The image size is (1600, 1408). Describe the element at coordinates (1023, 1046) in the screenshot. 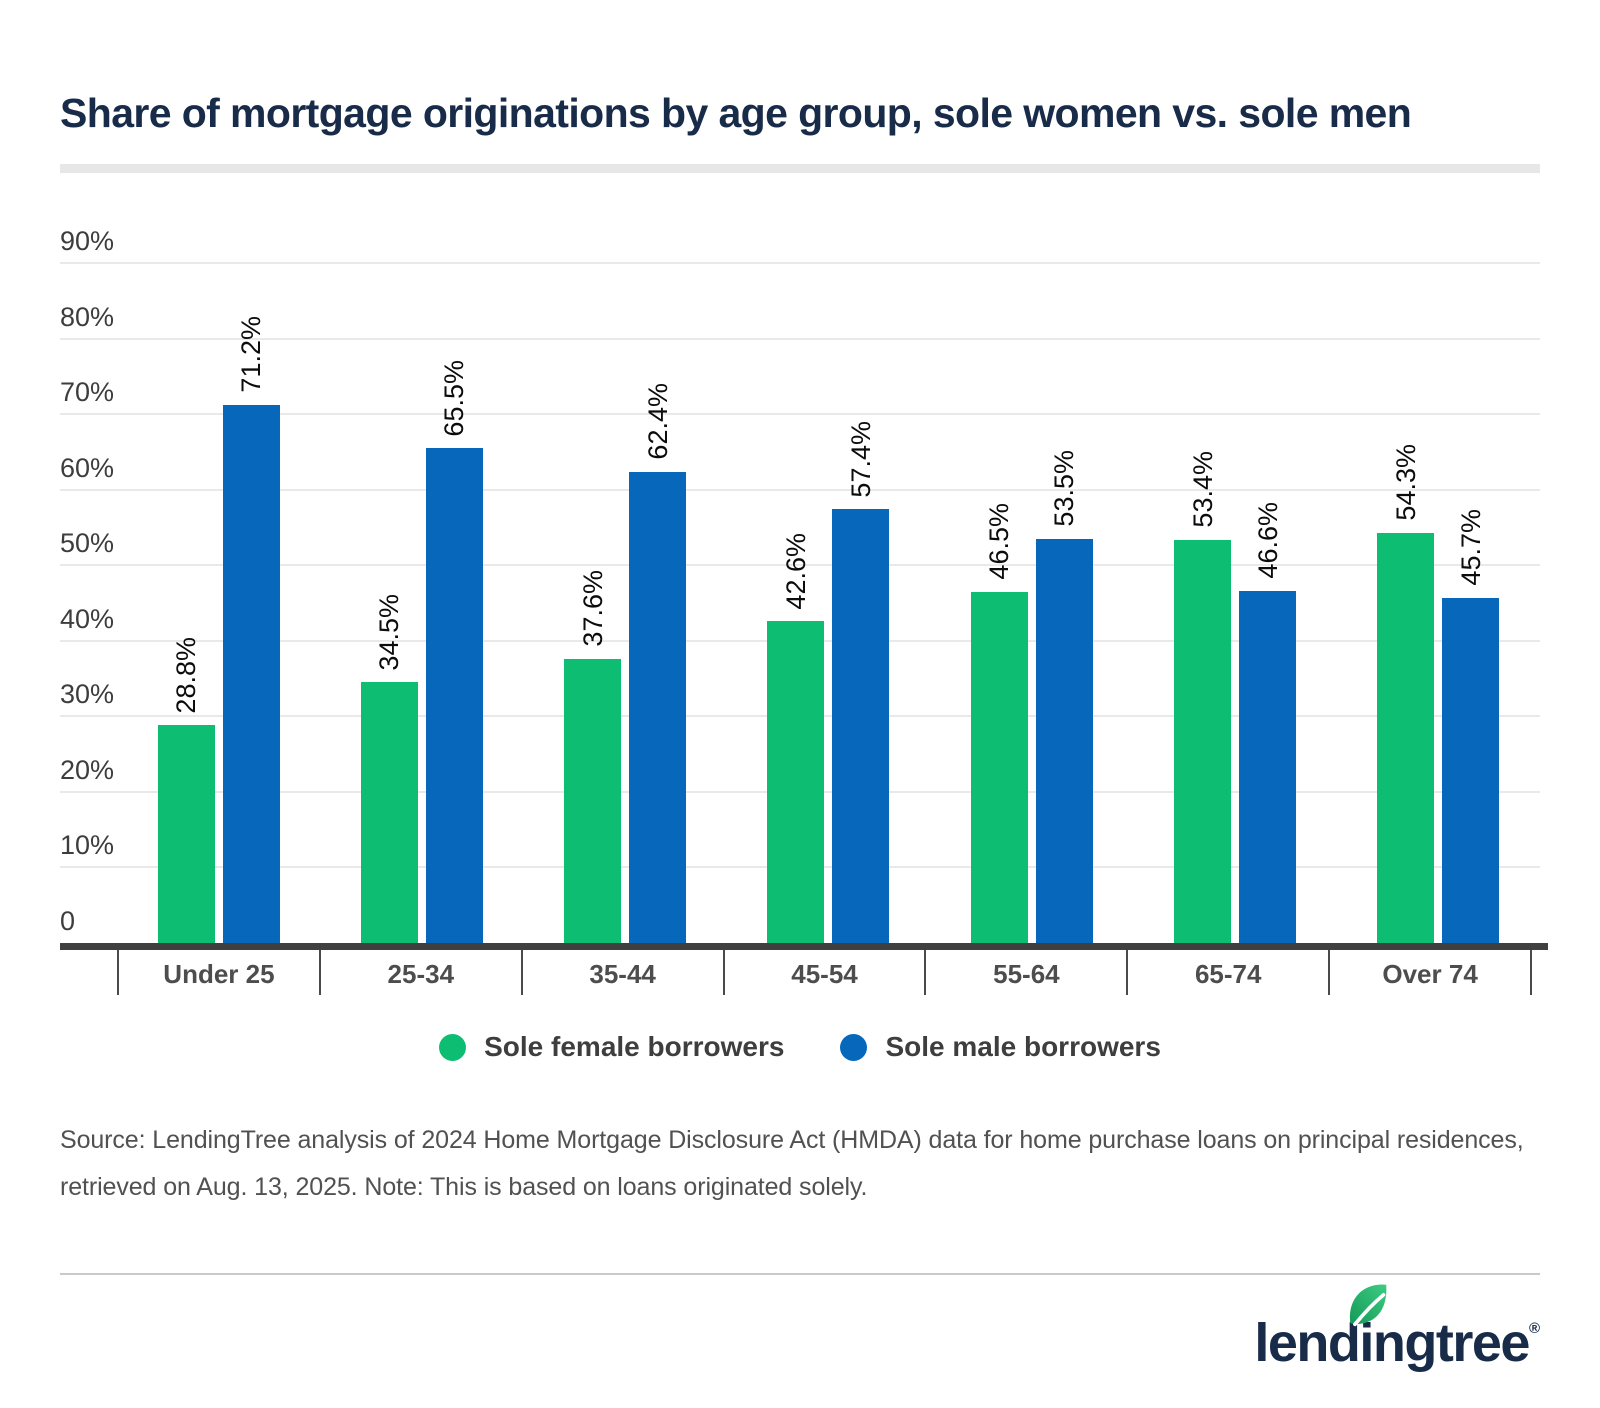

I see `legend-label: Sole male borrowers` at that location.